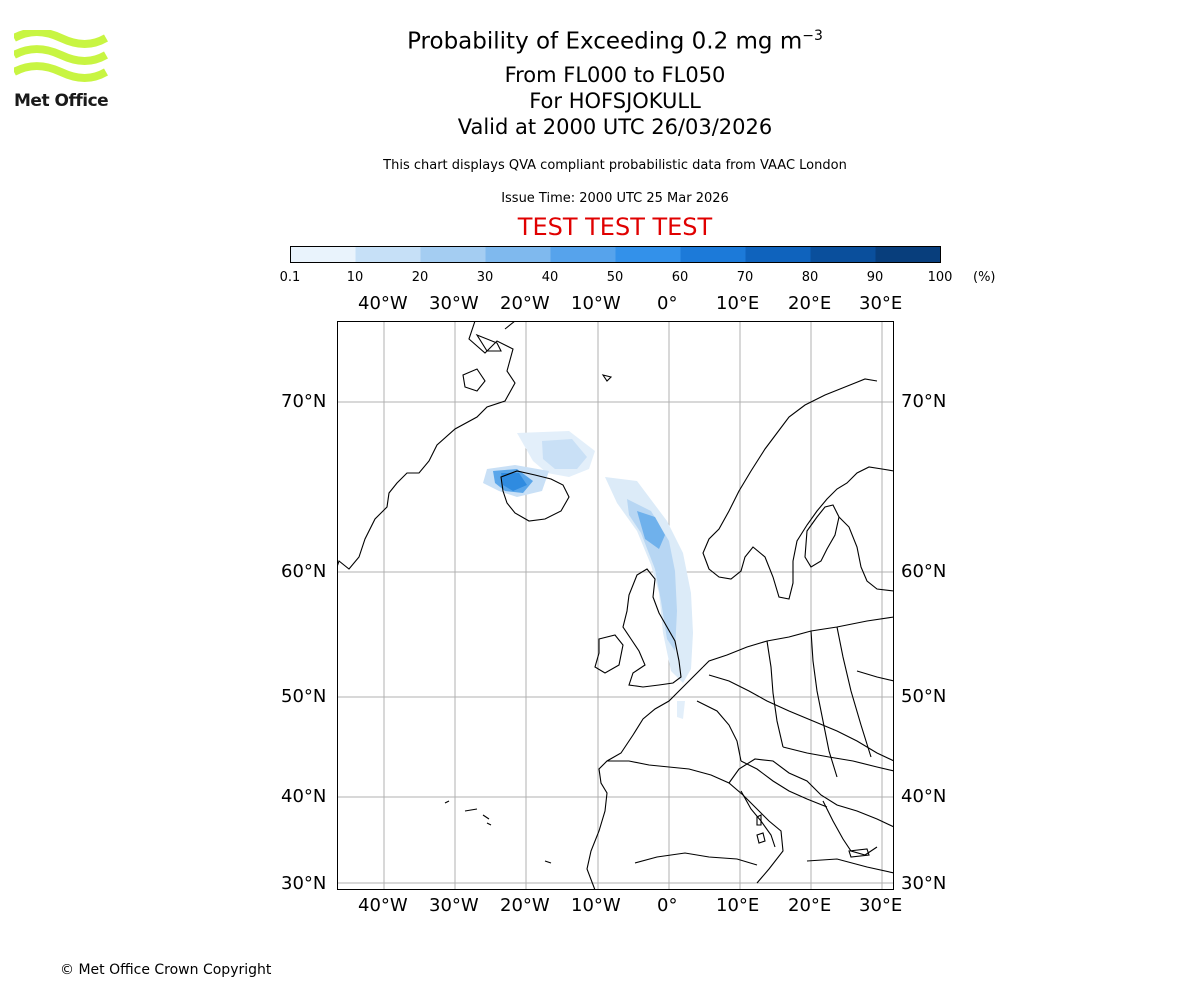 This screenshot has width=1200, height=1000. What do you see at coordinates (810, 905) in the screenshot?
I see `lon-label-bottom-6: 20°E` at bounding box center [810, 905].